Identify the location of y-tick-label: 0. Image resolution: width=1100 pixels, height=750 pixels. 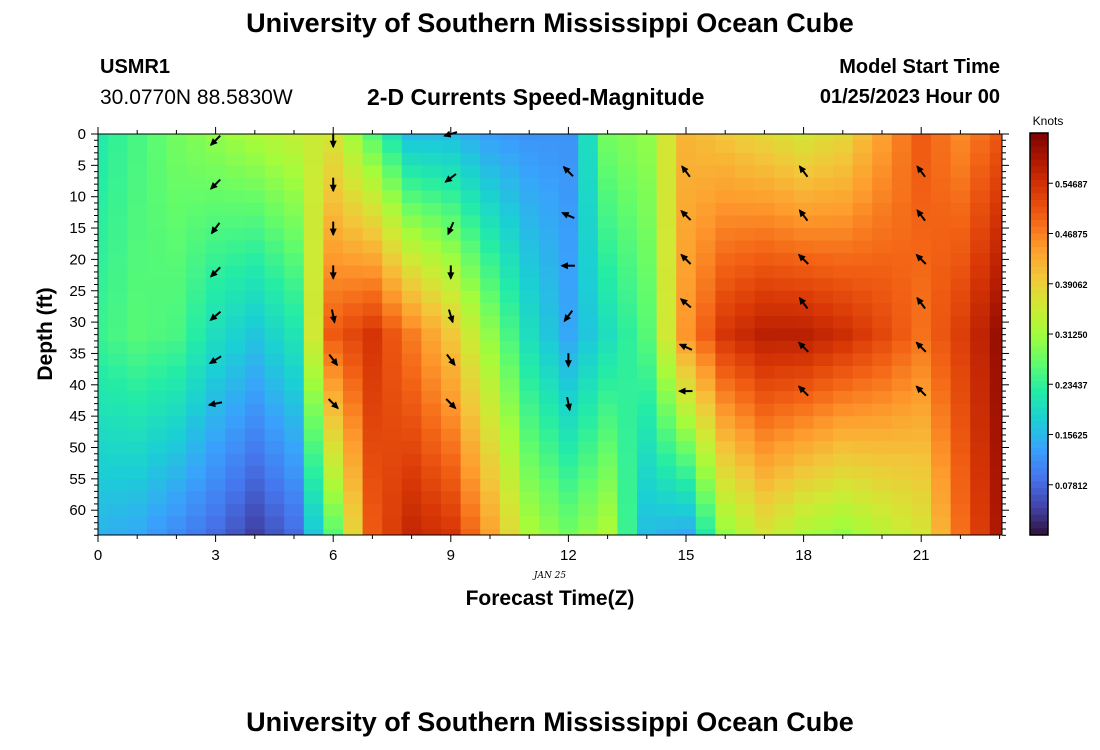
(82, 134).